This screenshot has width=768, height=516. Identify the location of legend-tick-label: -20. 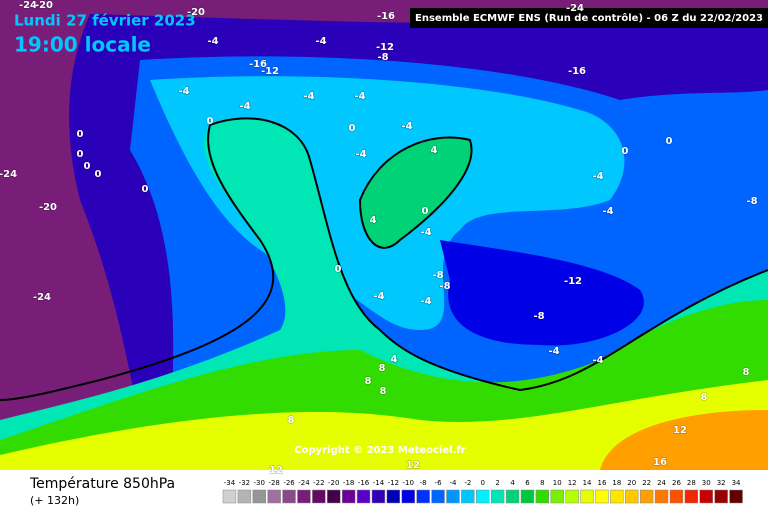
(333, 483).